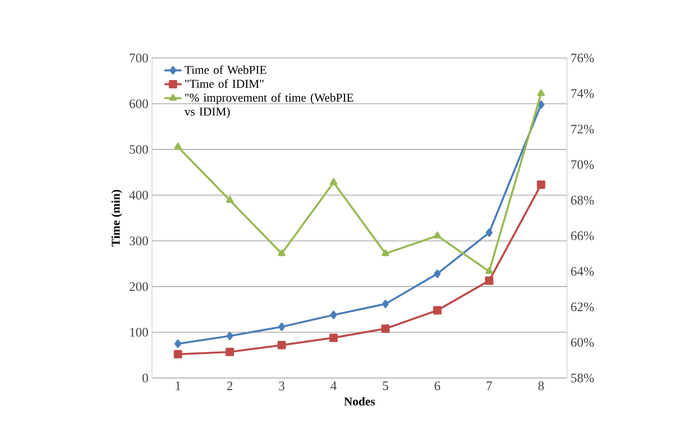 The width and height of the screenshot is (683, 434). I want to click on x-tick-label: 7, so click(489, 386).